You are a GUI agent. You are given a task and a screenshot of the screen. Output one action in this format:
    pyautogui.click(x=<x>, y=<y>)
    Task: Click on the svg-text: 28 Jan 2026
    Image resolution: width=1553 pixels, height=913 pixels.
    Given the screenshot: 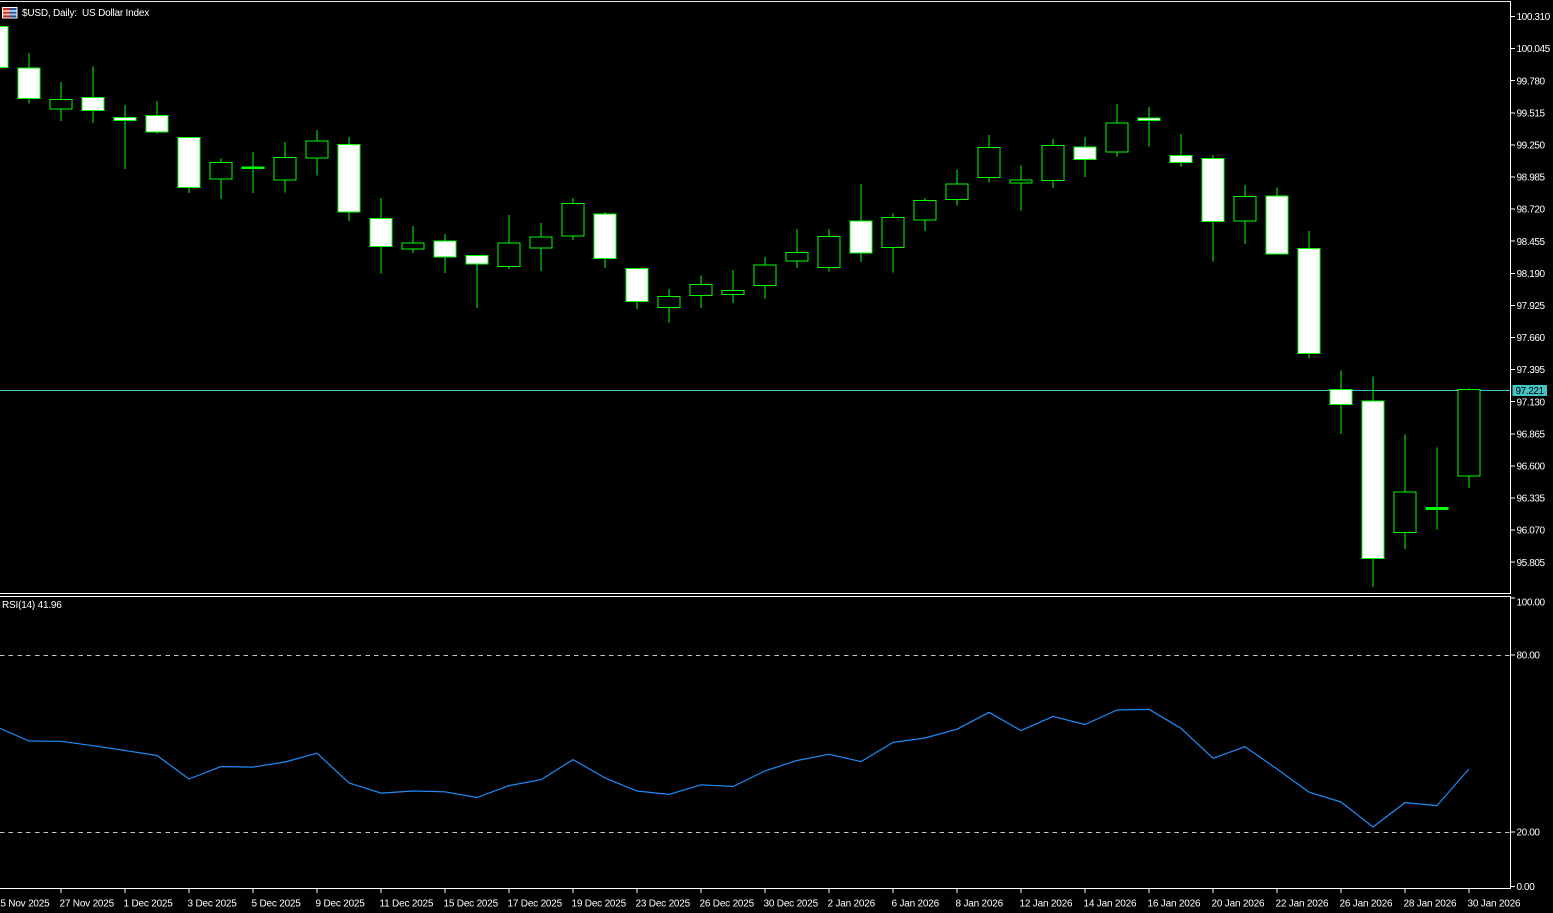 What is the action you would take?
    pyautogui.click(x=1430, y=904)
    